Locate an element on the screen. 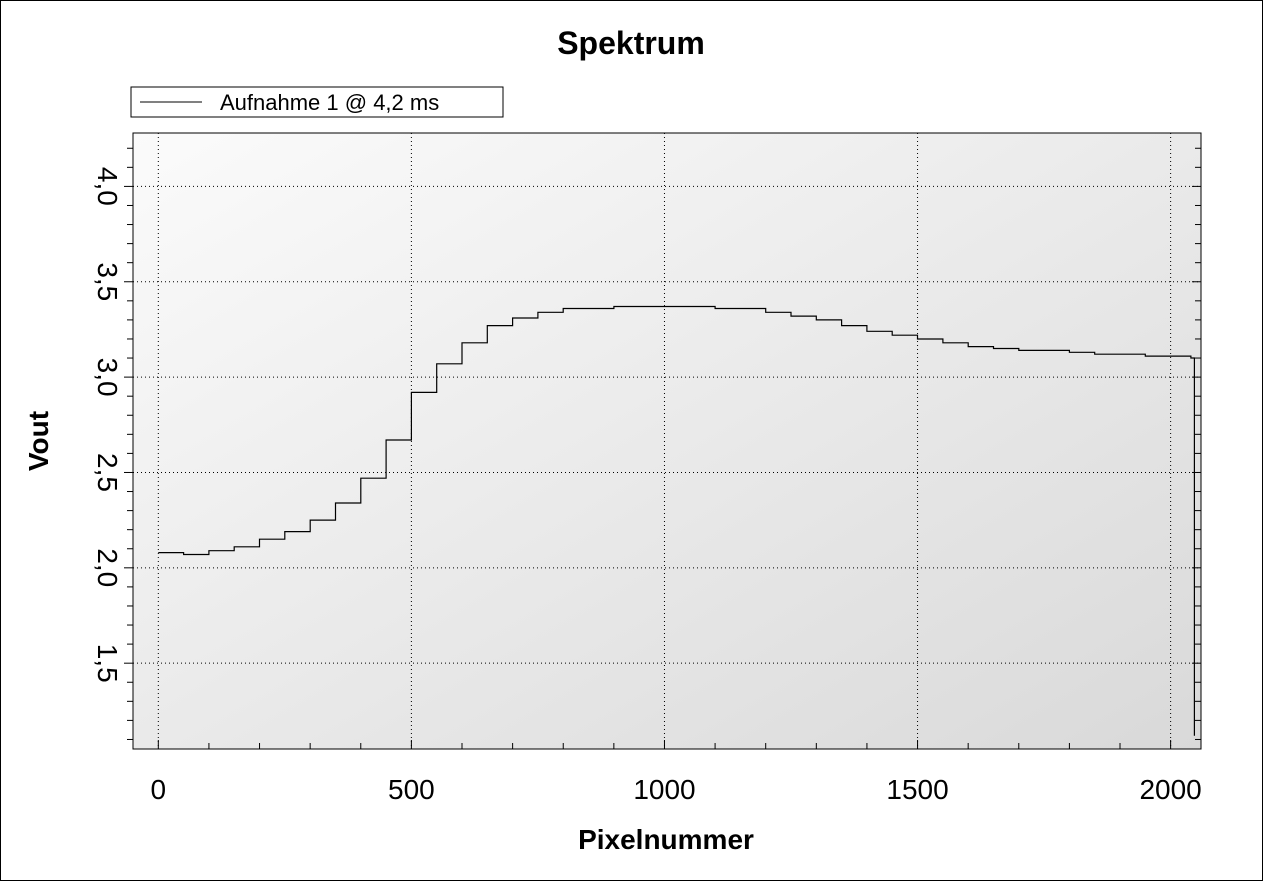 This screenshot has width=1263, height=881. x-tick-labels: 0 500 1000 1500 2000 is located at coordinates (676, 789).